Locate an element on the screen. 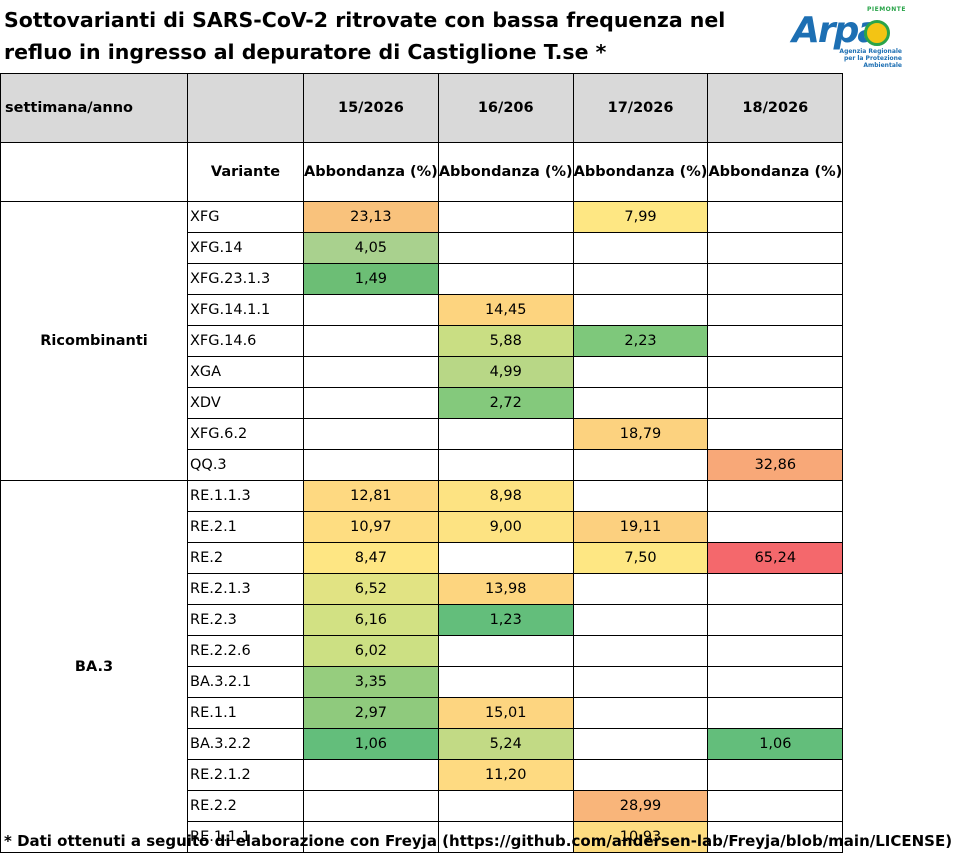 This screenshot has width=964, height=859. logo-region: PIEMONTE is located at coordinates (886, 9).